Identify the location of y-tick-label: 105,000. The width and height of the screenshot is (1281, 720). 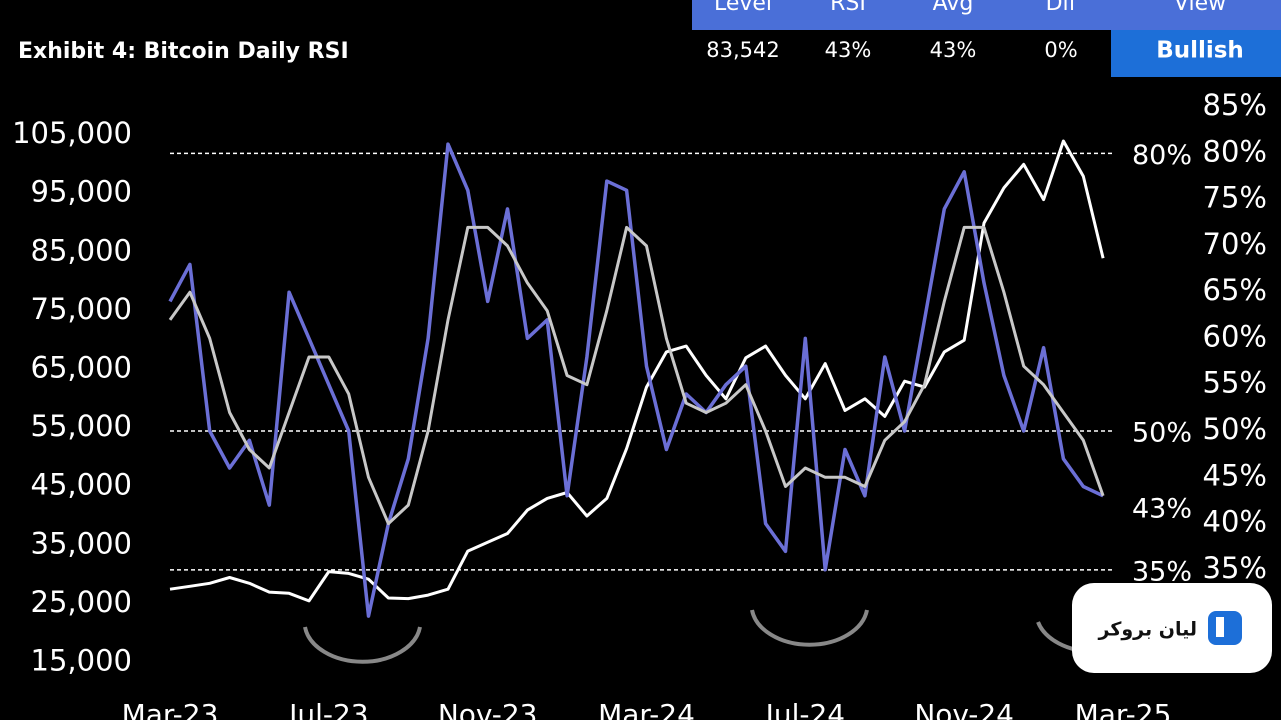
(72, 133).